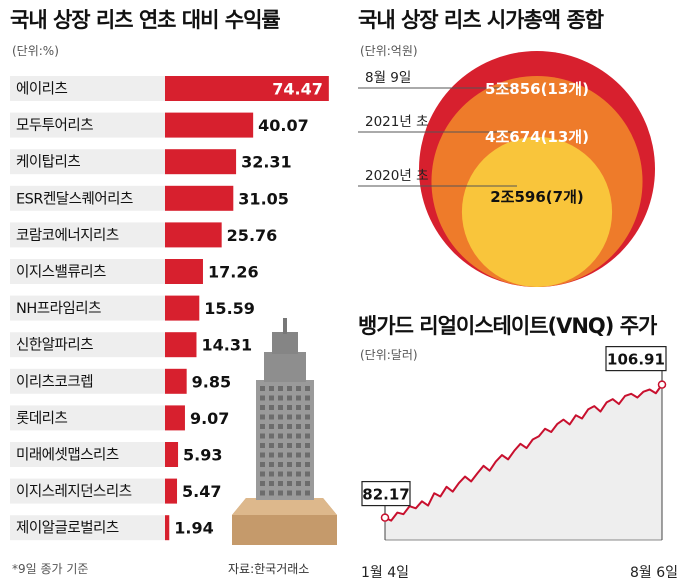 This screenshot has height=587, width=681. I want to click on bubble, so click(537, 211).